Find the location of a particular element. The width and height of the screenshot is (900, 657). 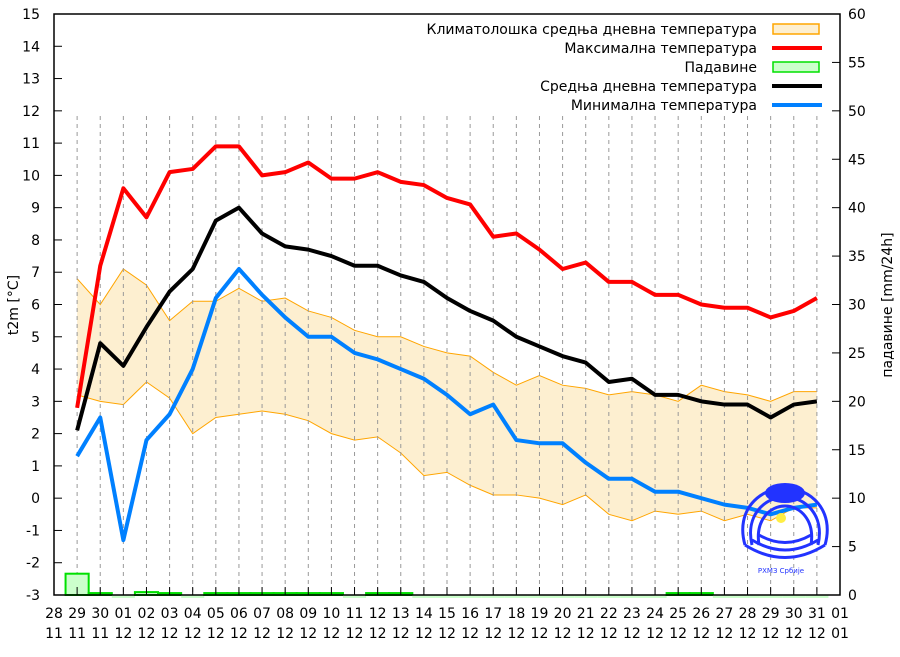

x-tick-month: 01 is located at coordinates (840, 634).